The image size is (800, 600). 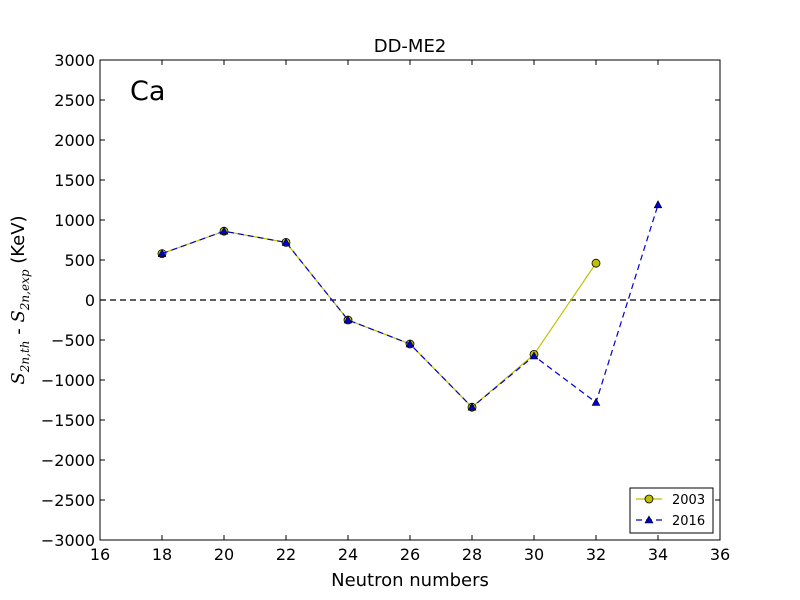 I want to click on y-label-sub-th: 2n,th, so click(x=25, y=357).